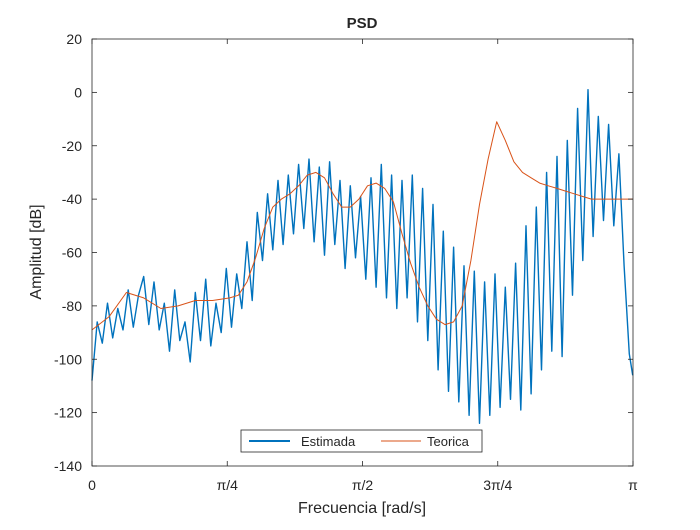 This screenshot has width=700, height=530. I want to click on y-tick-label: -80, so click(72, 306).